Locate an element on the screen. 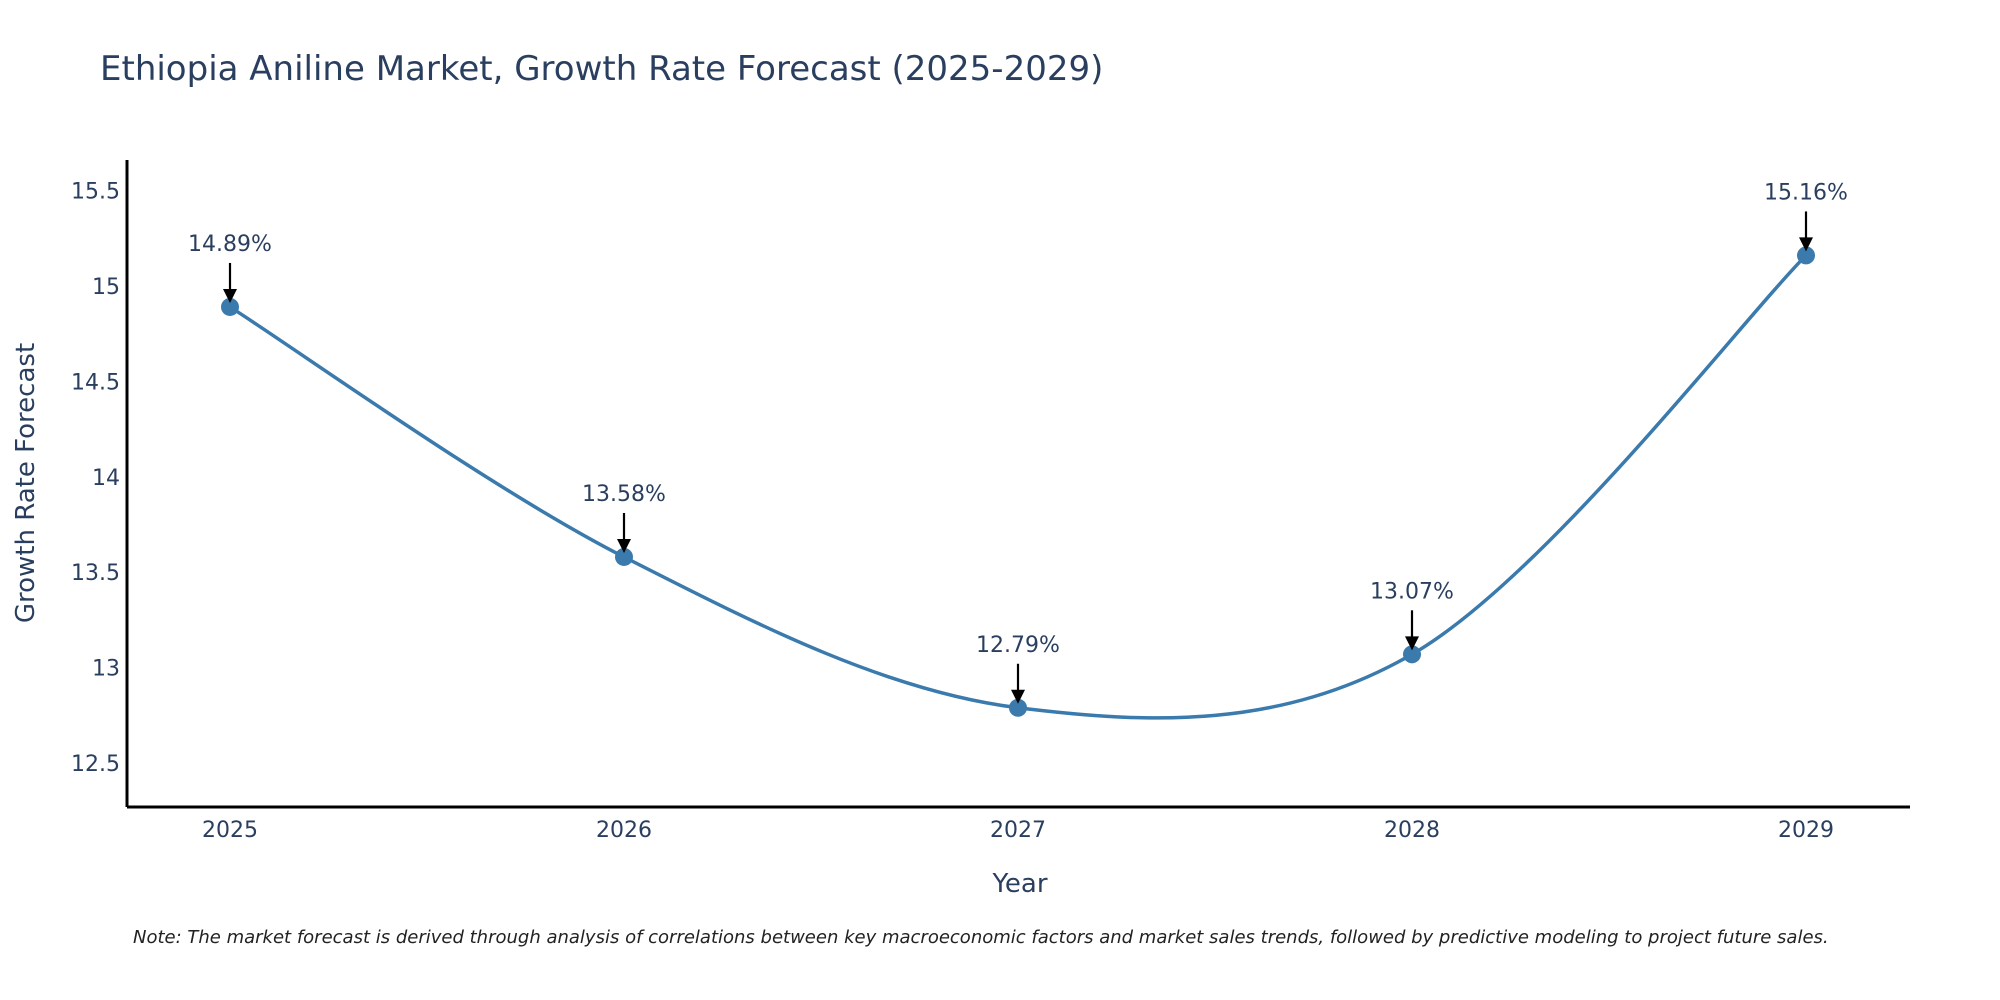 The width and height of the screenshot is (2000, 1000). x-tick-label: 2029 is located at coordinates (1806, 830).